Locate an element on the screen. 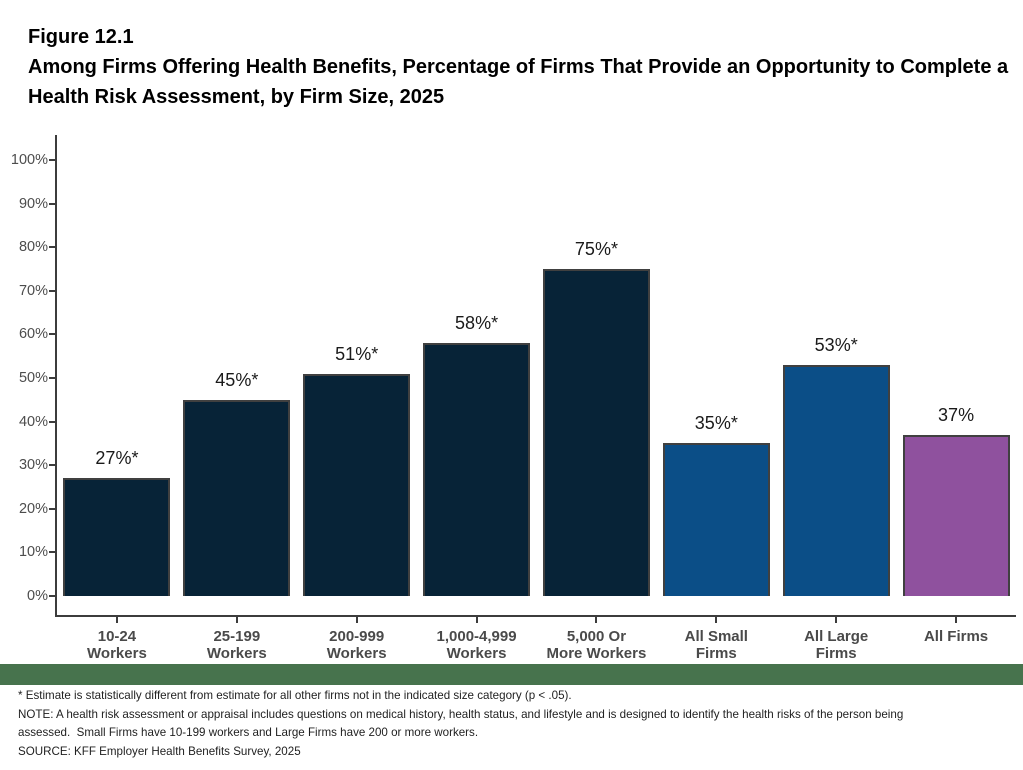 This screenshot has height=770, width=1023. footer-band is located at coordinates (511, 674).